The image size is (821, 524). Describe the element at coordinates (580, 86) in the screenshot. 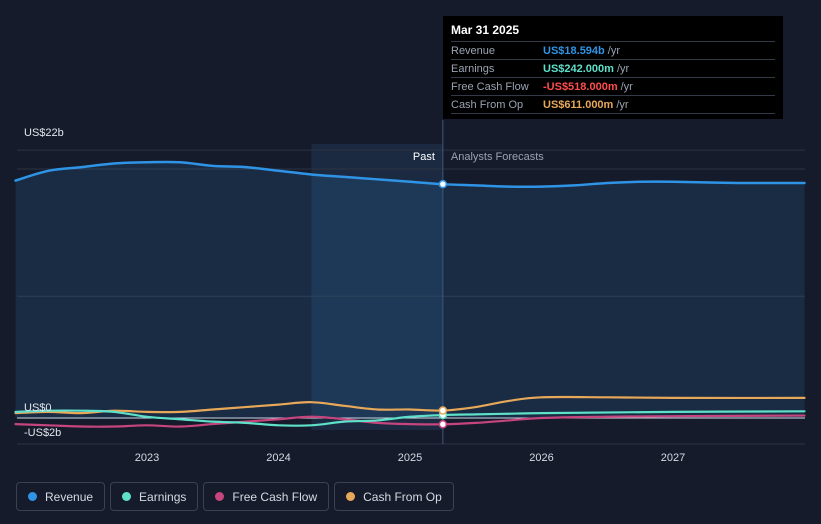

I see `tooltip-value: -US$518.000m` at that location.